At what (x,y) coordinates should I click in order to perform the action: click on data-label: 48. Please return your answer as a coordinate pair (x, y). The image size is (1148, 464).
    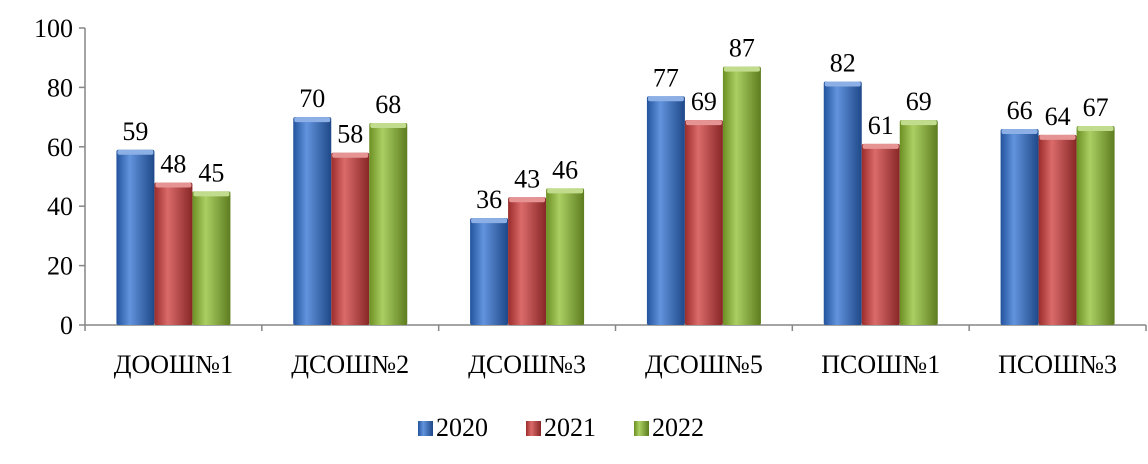
    Looking at the image, I should click on (173, 163).